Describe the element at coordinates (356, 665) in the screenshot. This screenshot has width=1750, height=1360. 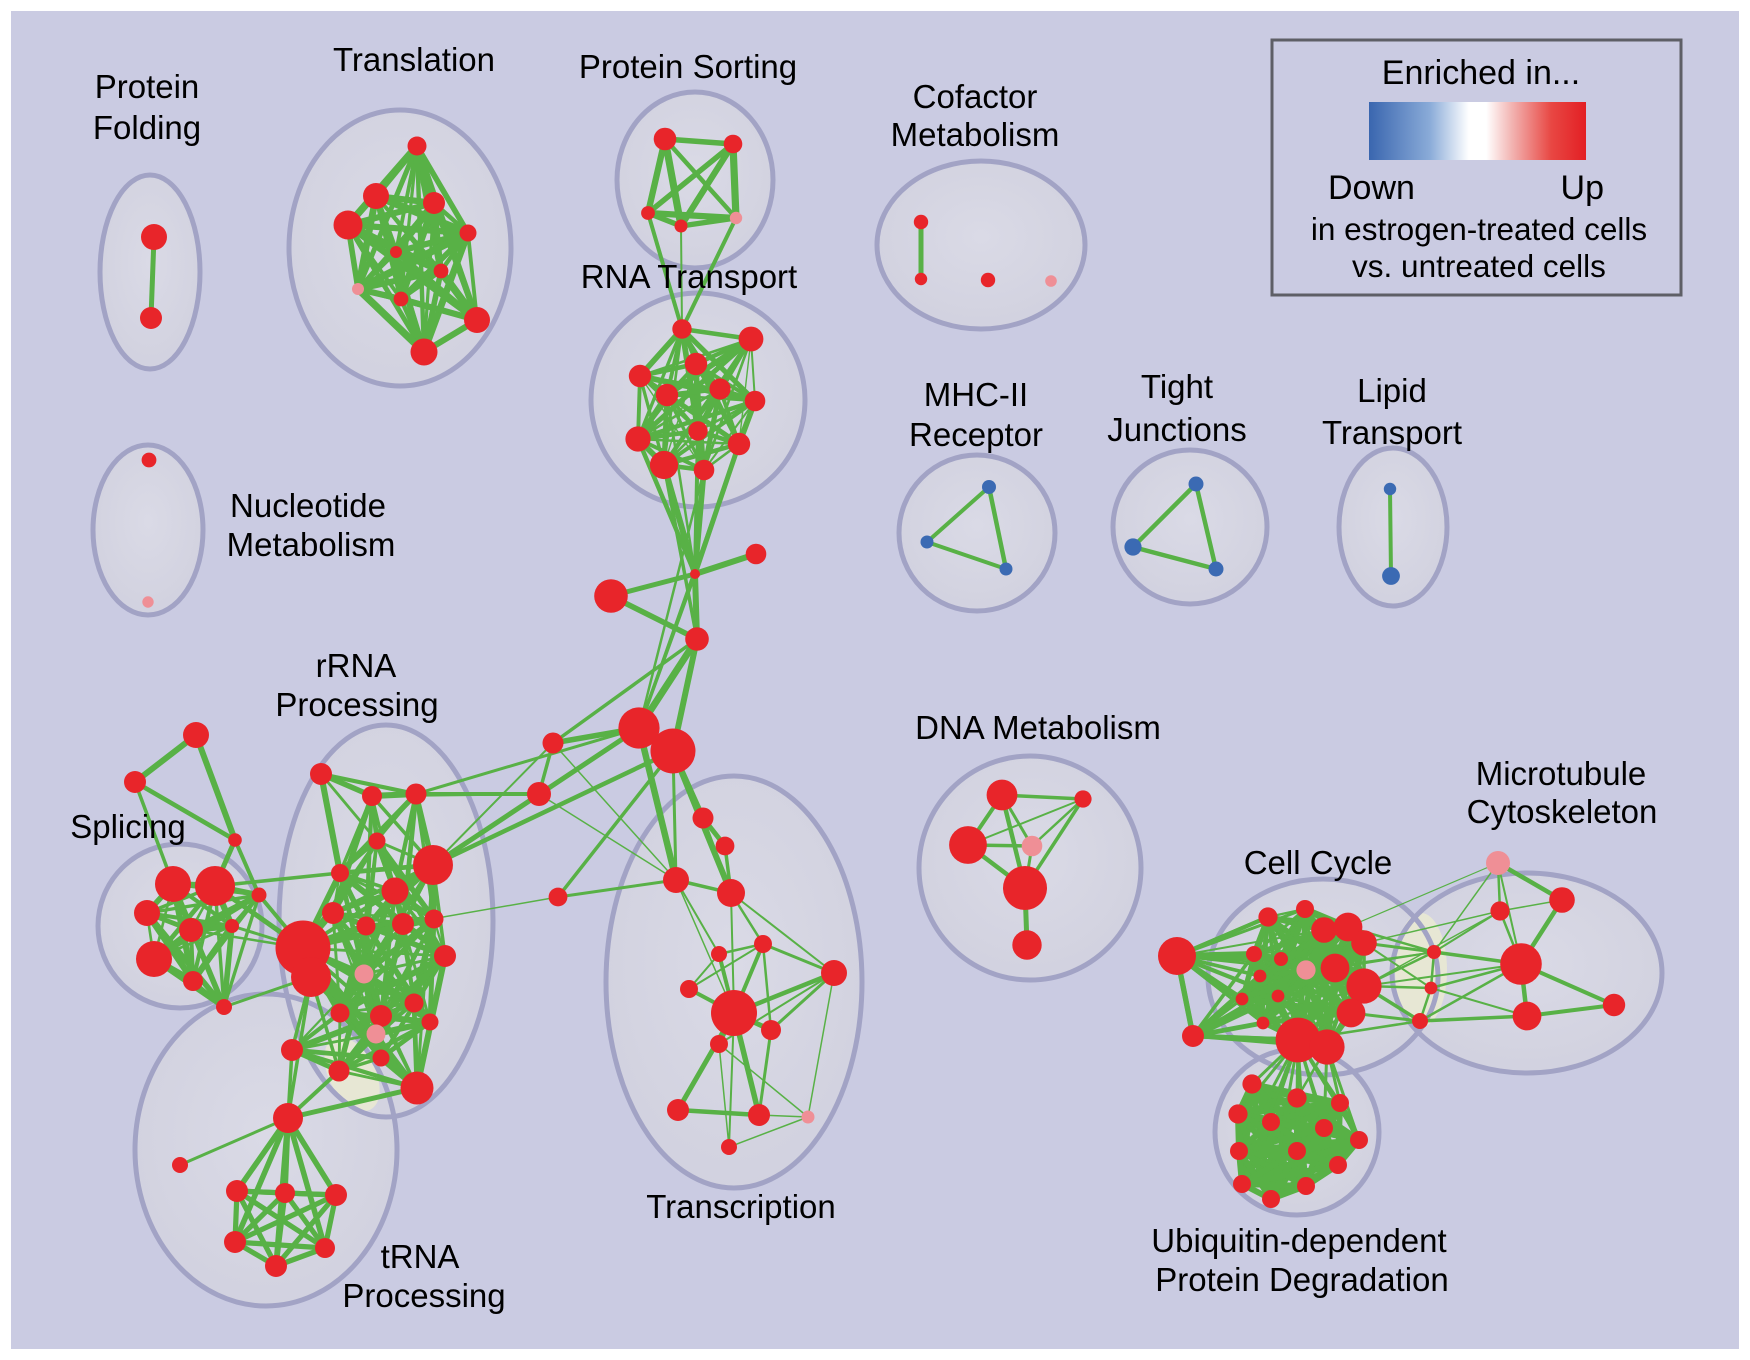
I see `svg-text: rRNA` at that location.